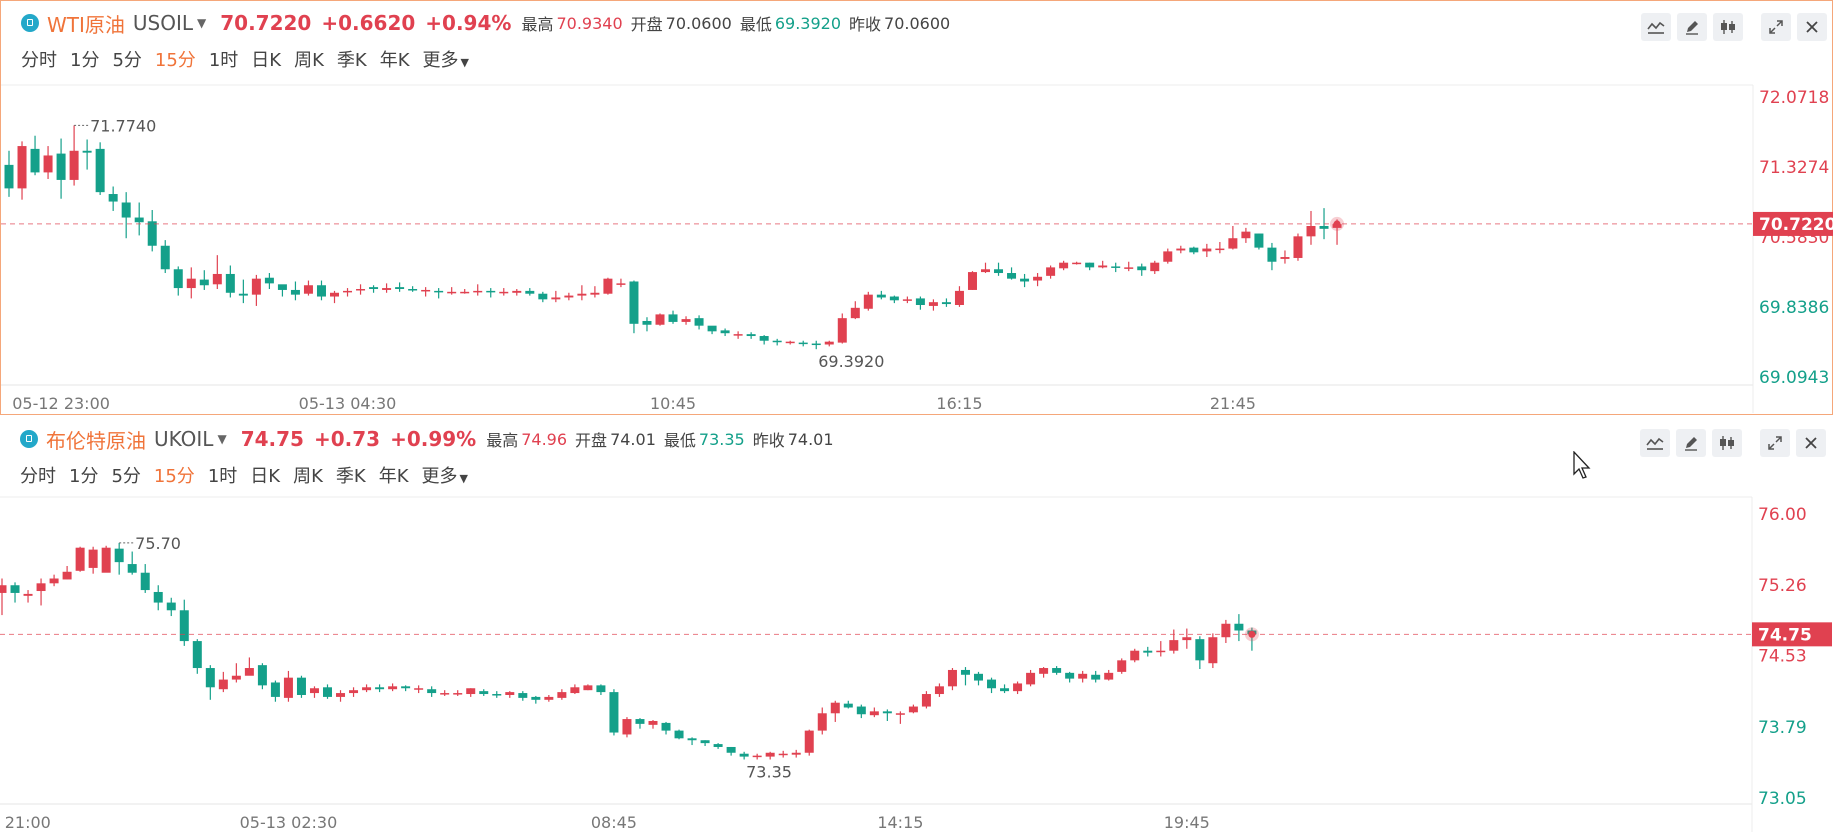  Describe the element at coordinates (591, 440) in the screenshot. I see `open-label: 开盘` at that location.